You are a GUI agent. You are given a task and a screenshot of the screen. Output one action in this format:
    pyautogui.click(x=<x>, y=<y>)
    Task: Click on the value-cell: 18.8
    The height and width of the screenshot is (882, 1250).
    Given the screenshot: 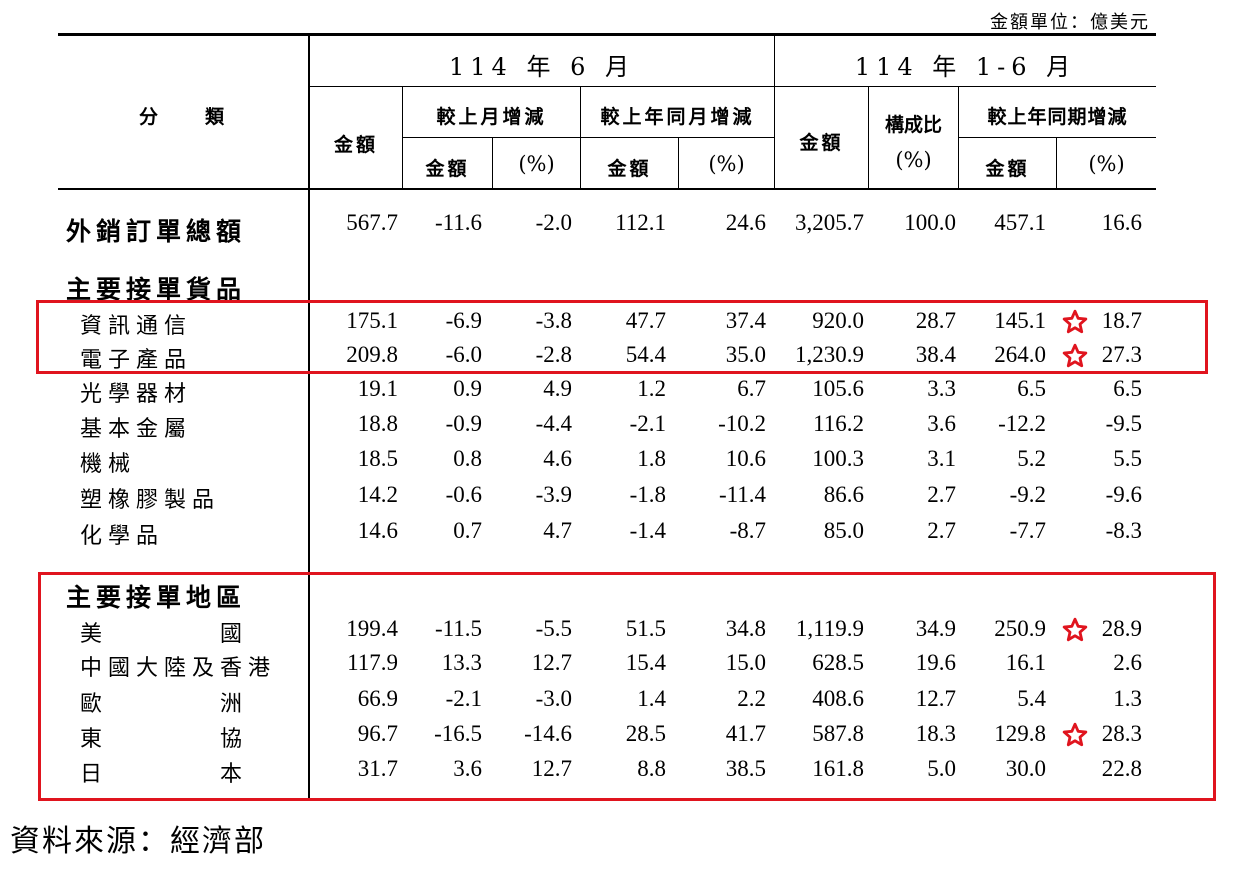 What is the action you would take?
    pyautogui.click(x=377, y=423)
    